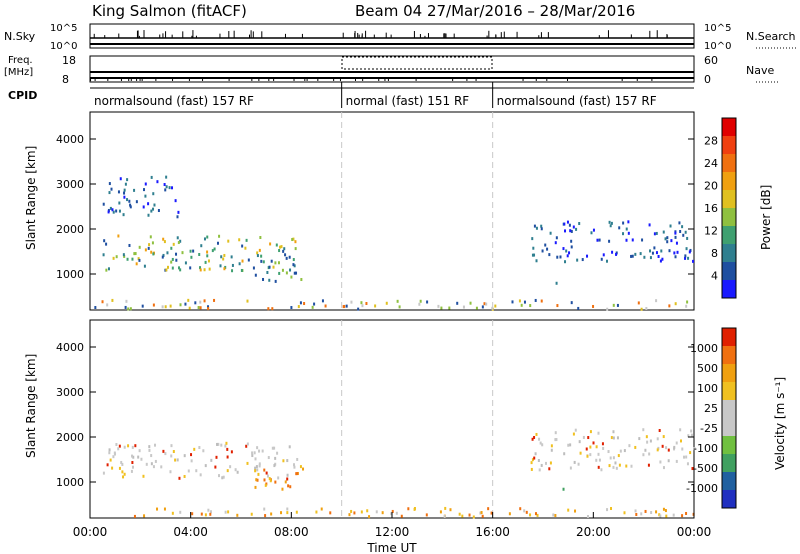 The image size is (800, 554). I want to click on nave-tick-top: 60, so click(711, 60).